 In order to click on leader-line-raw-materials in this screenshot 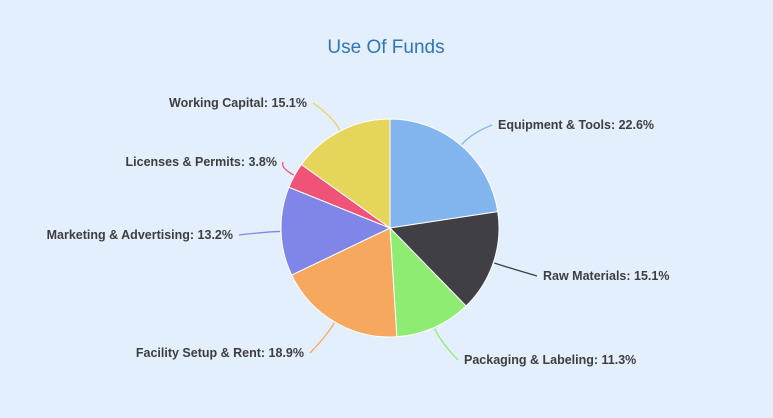, I will do `click(516, 269)`.